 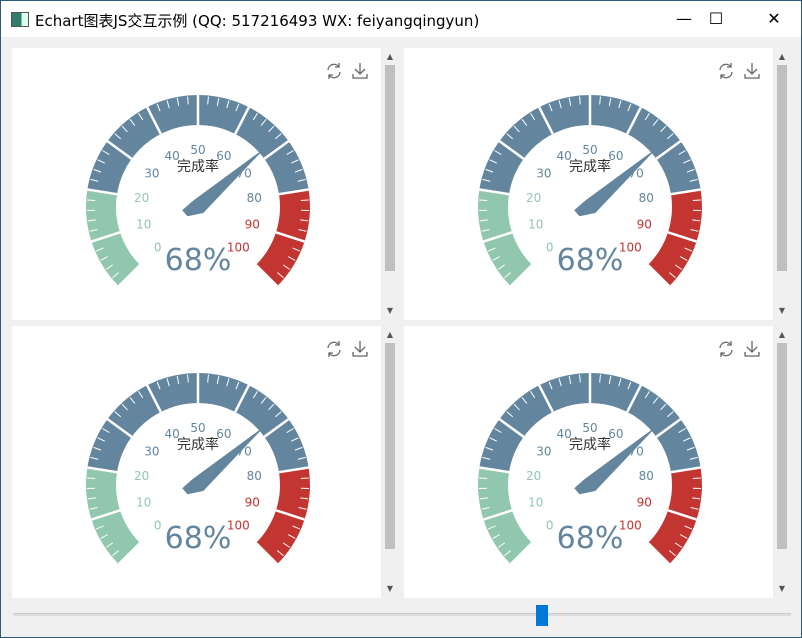 I want to click on axis-label: 30, so click(x=151, y=173).